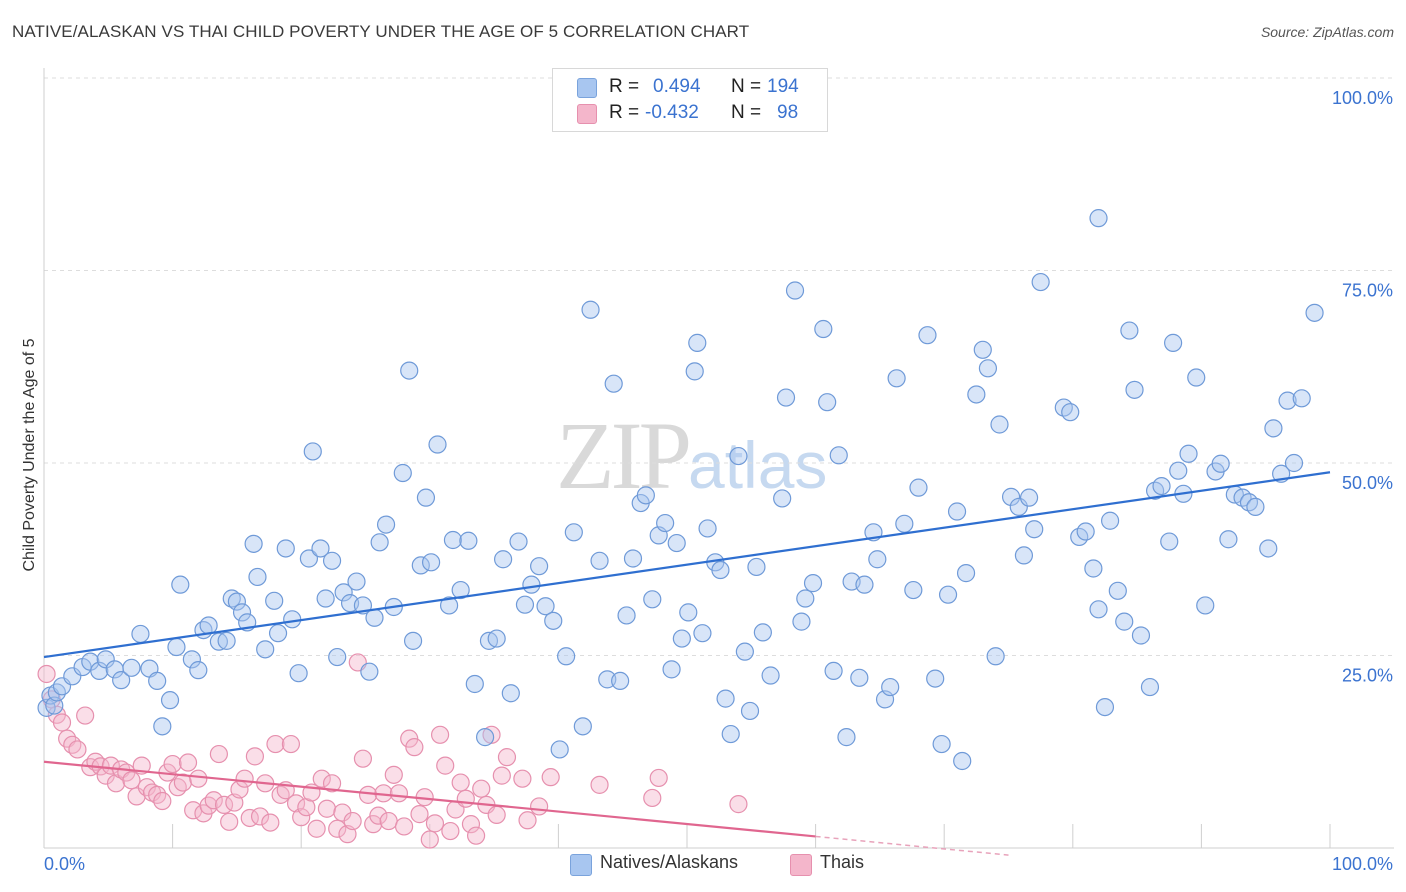 The width and height of the screenshot is (1406, 892). What do you see at coordinates (1367, 291) in the screenshot?
I see `y-tick-label: 75.0%` at bounding box center [1367, 291].